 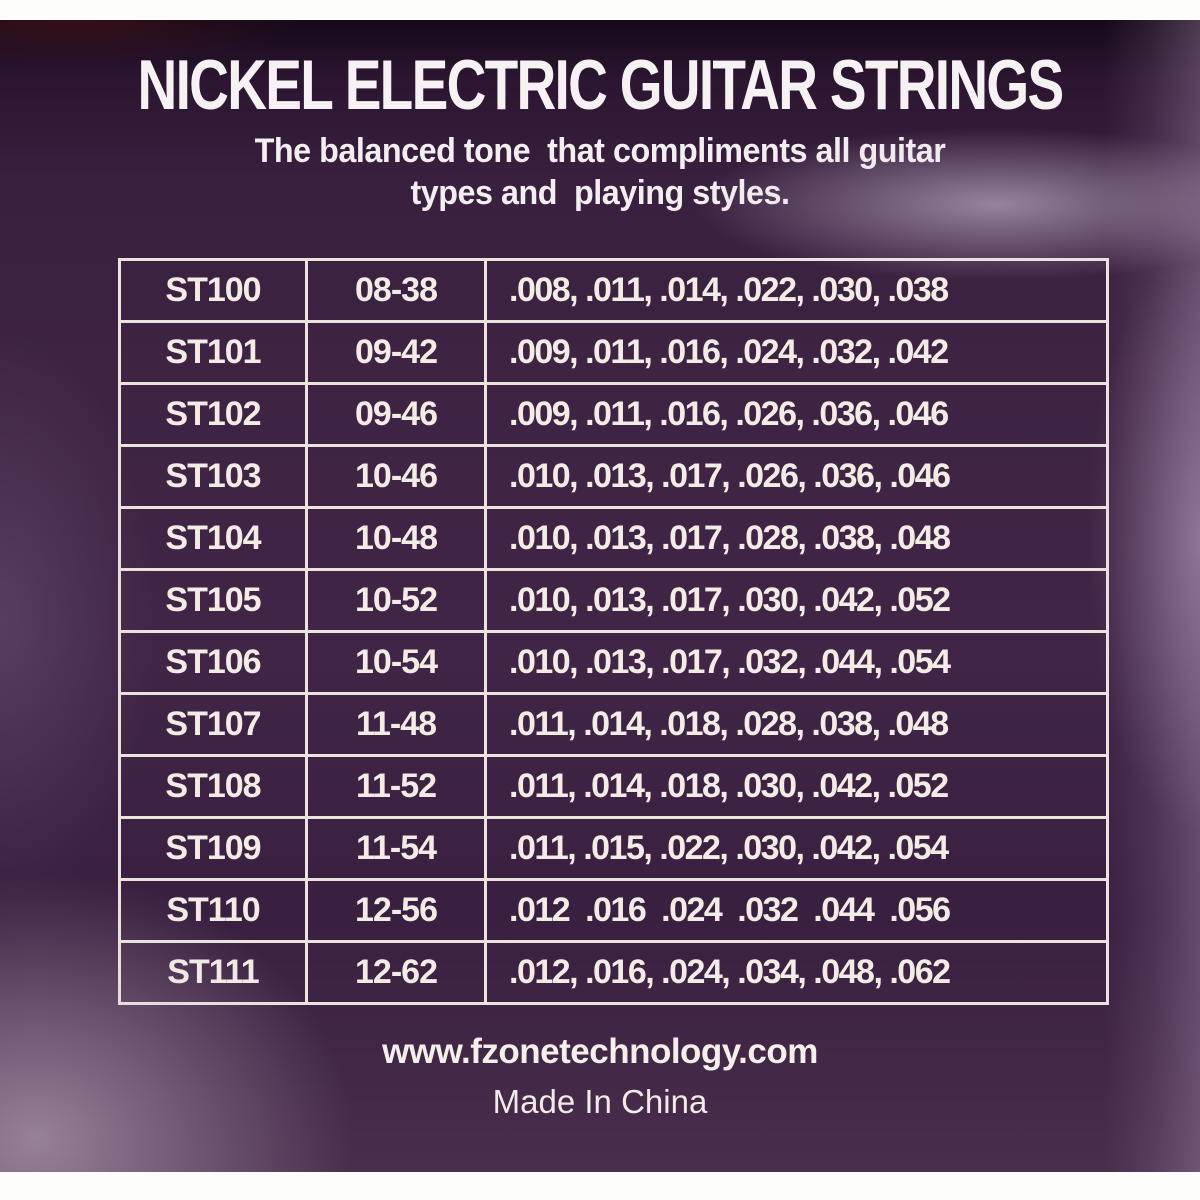 I want to click on range-cell: 10-46, so click(x=396, y=476).